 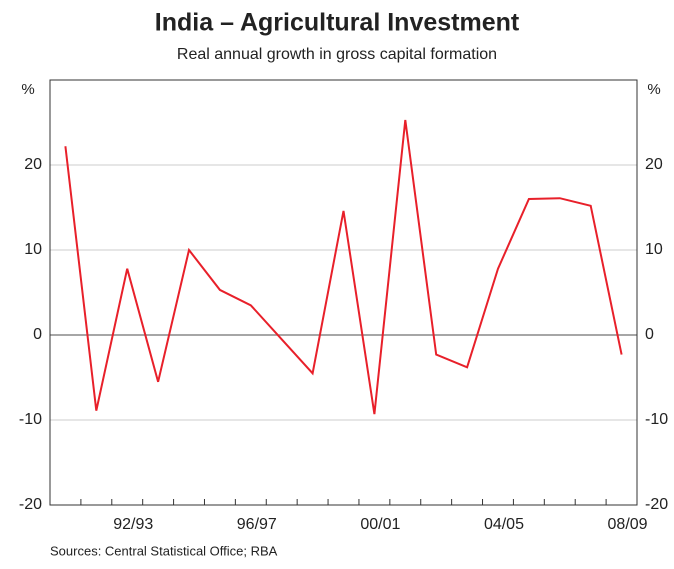 What do you see at coordinates (654, 164) in the screenshot?
I see `y-tick-label-right: 20` at bounding box center [654, 164].